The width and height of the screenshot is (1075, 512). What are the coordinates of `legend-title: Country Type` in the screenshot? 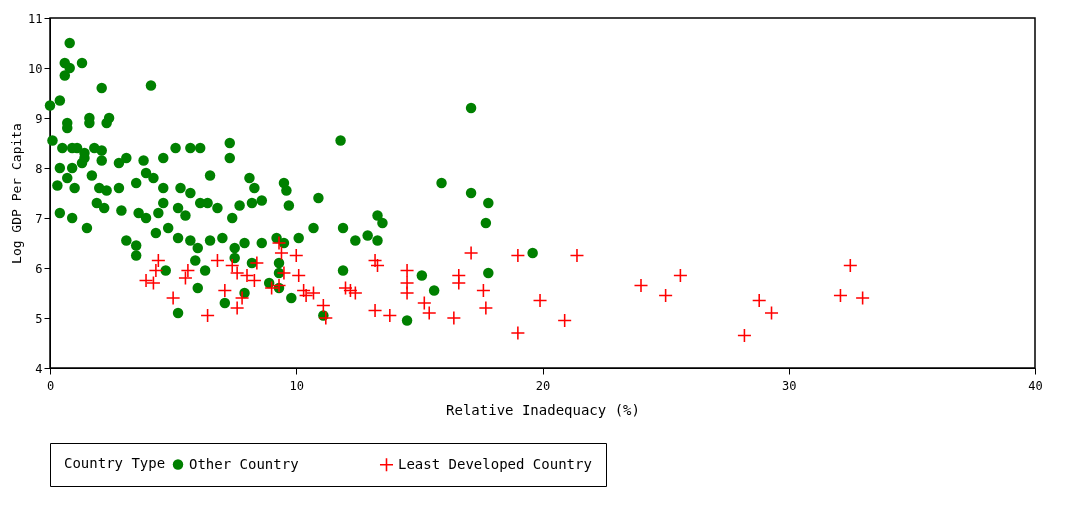 It's located at (115, 463).